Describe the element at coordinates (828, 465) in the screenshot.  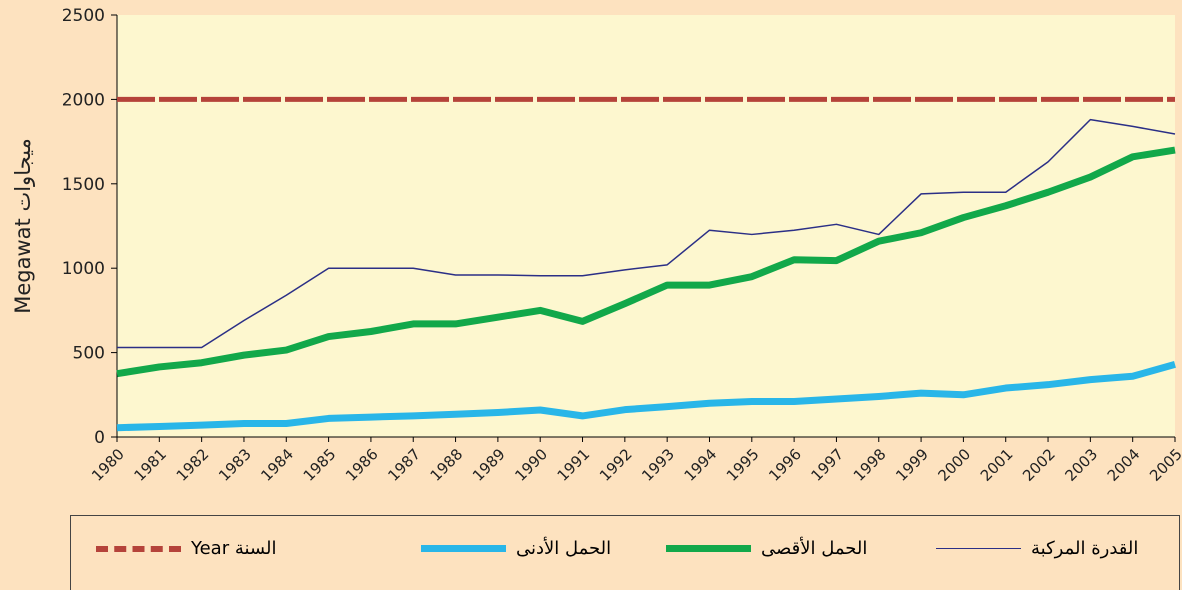
I see `x-tick-label: 1997` at that location.